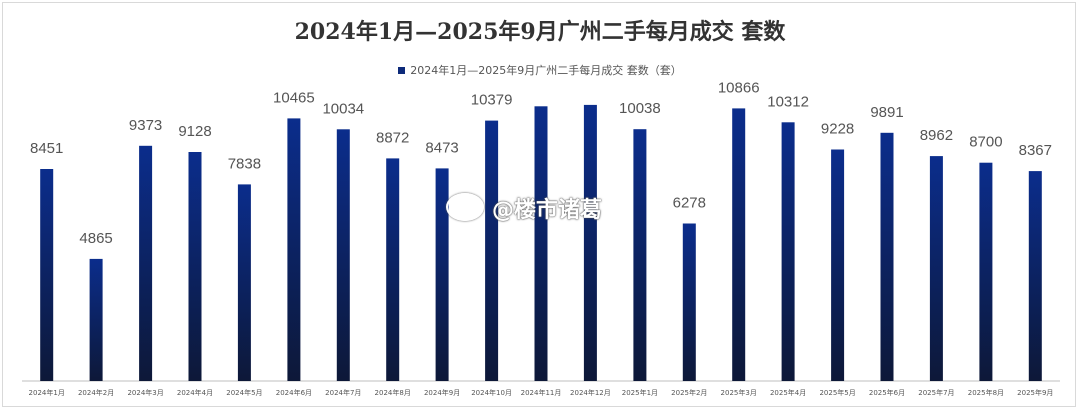 The width and height of the screenshot is (1080, 411). Describe the element at coordinates (294, 97) in the screenshot. I see `bar-value-label: 10465` at that location.